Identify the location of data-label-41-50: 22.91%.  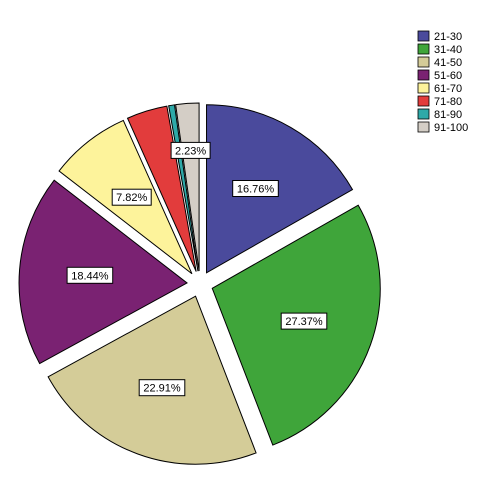
(162, 388).